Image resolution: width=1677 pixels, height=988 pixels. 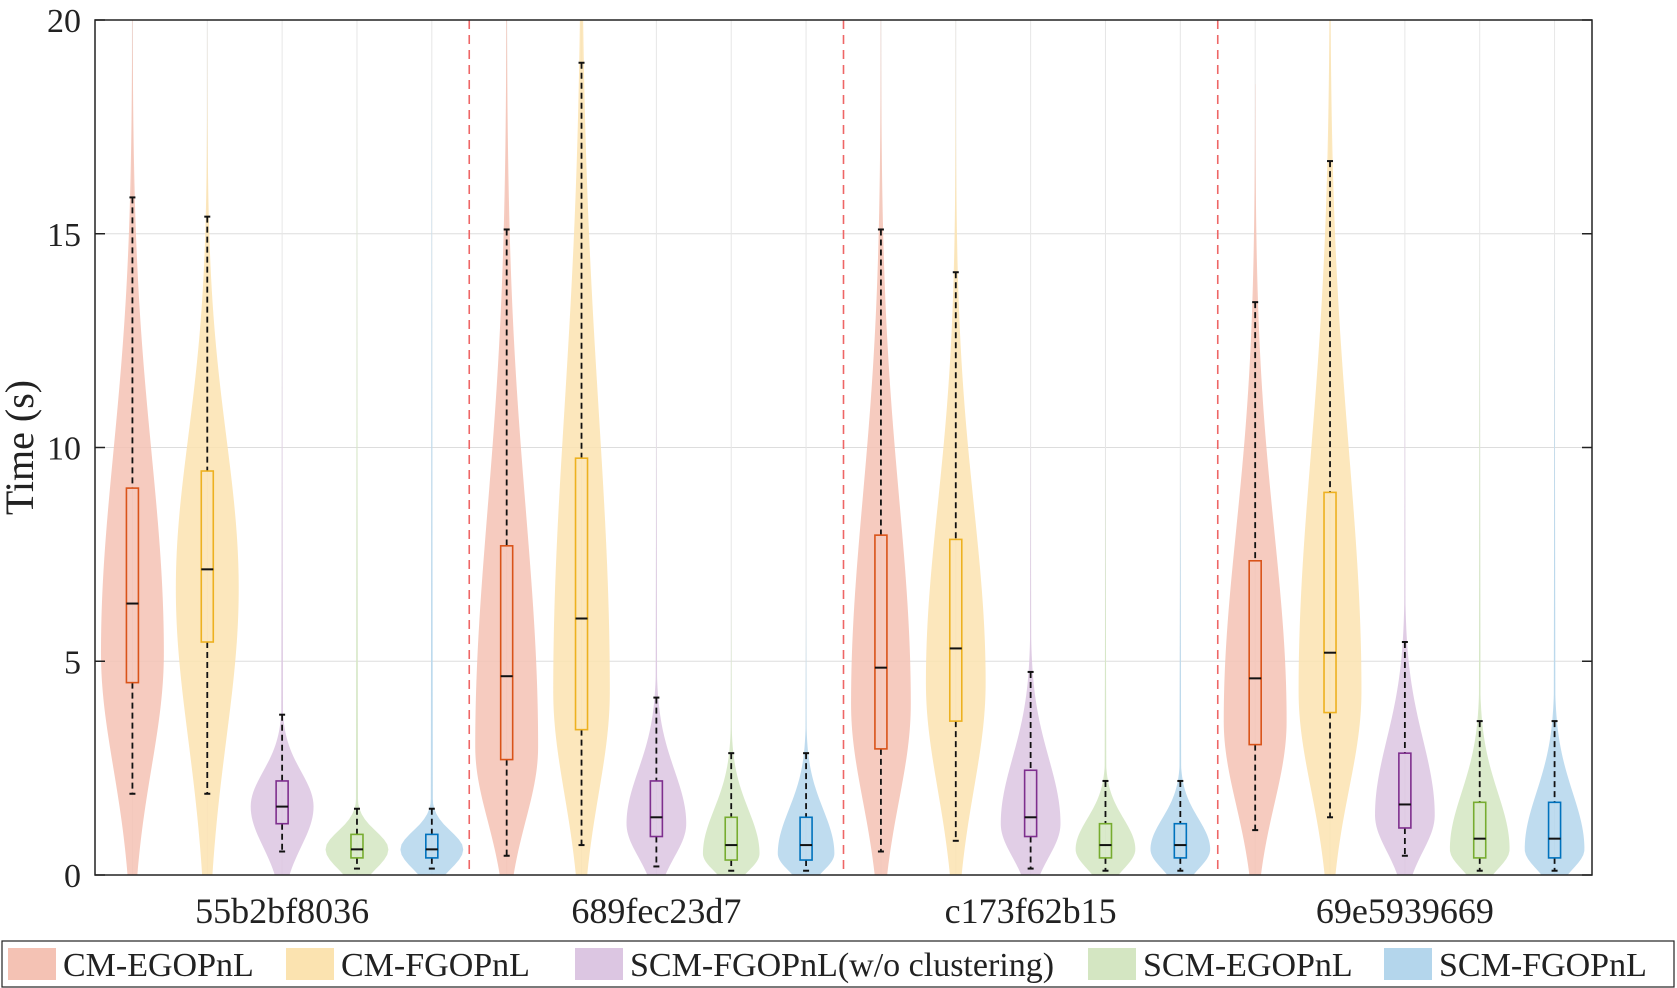 What do you see at coordinates (64, 449) in the screenshot?
I see `y-tick-label: 10` at bounding box center [64, 449].